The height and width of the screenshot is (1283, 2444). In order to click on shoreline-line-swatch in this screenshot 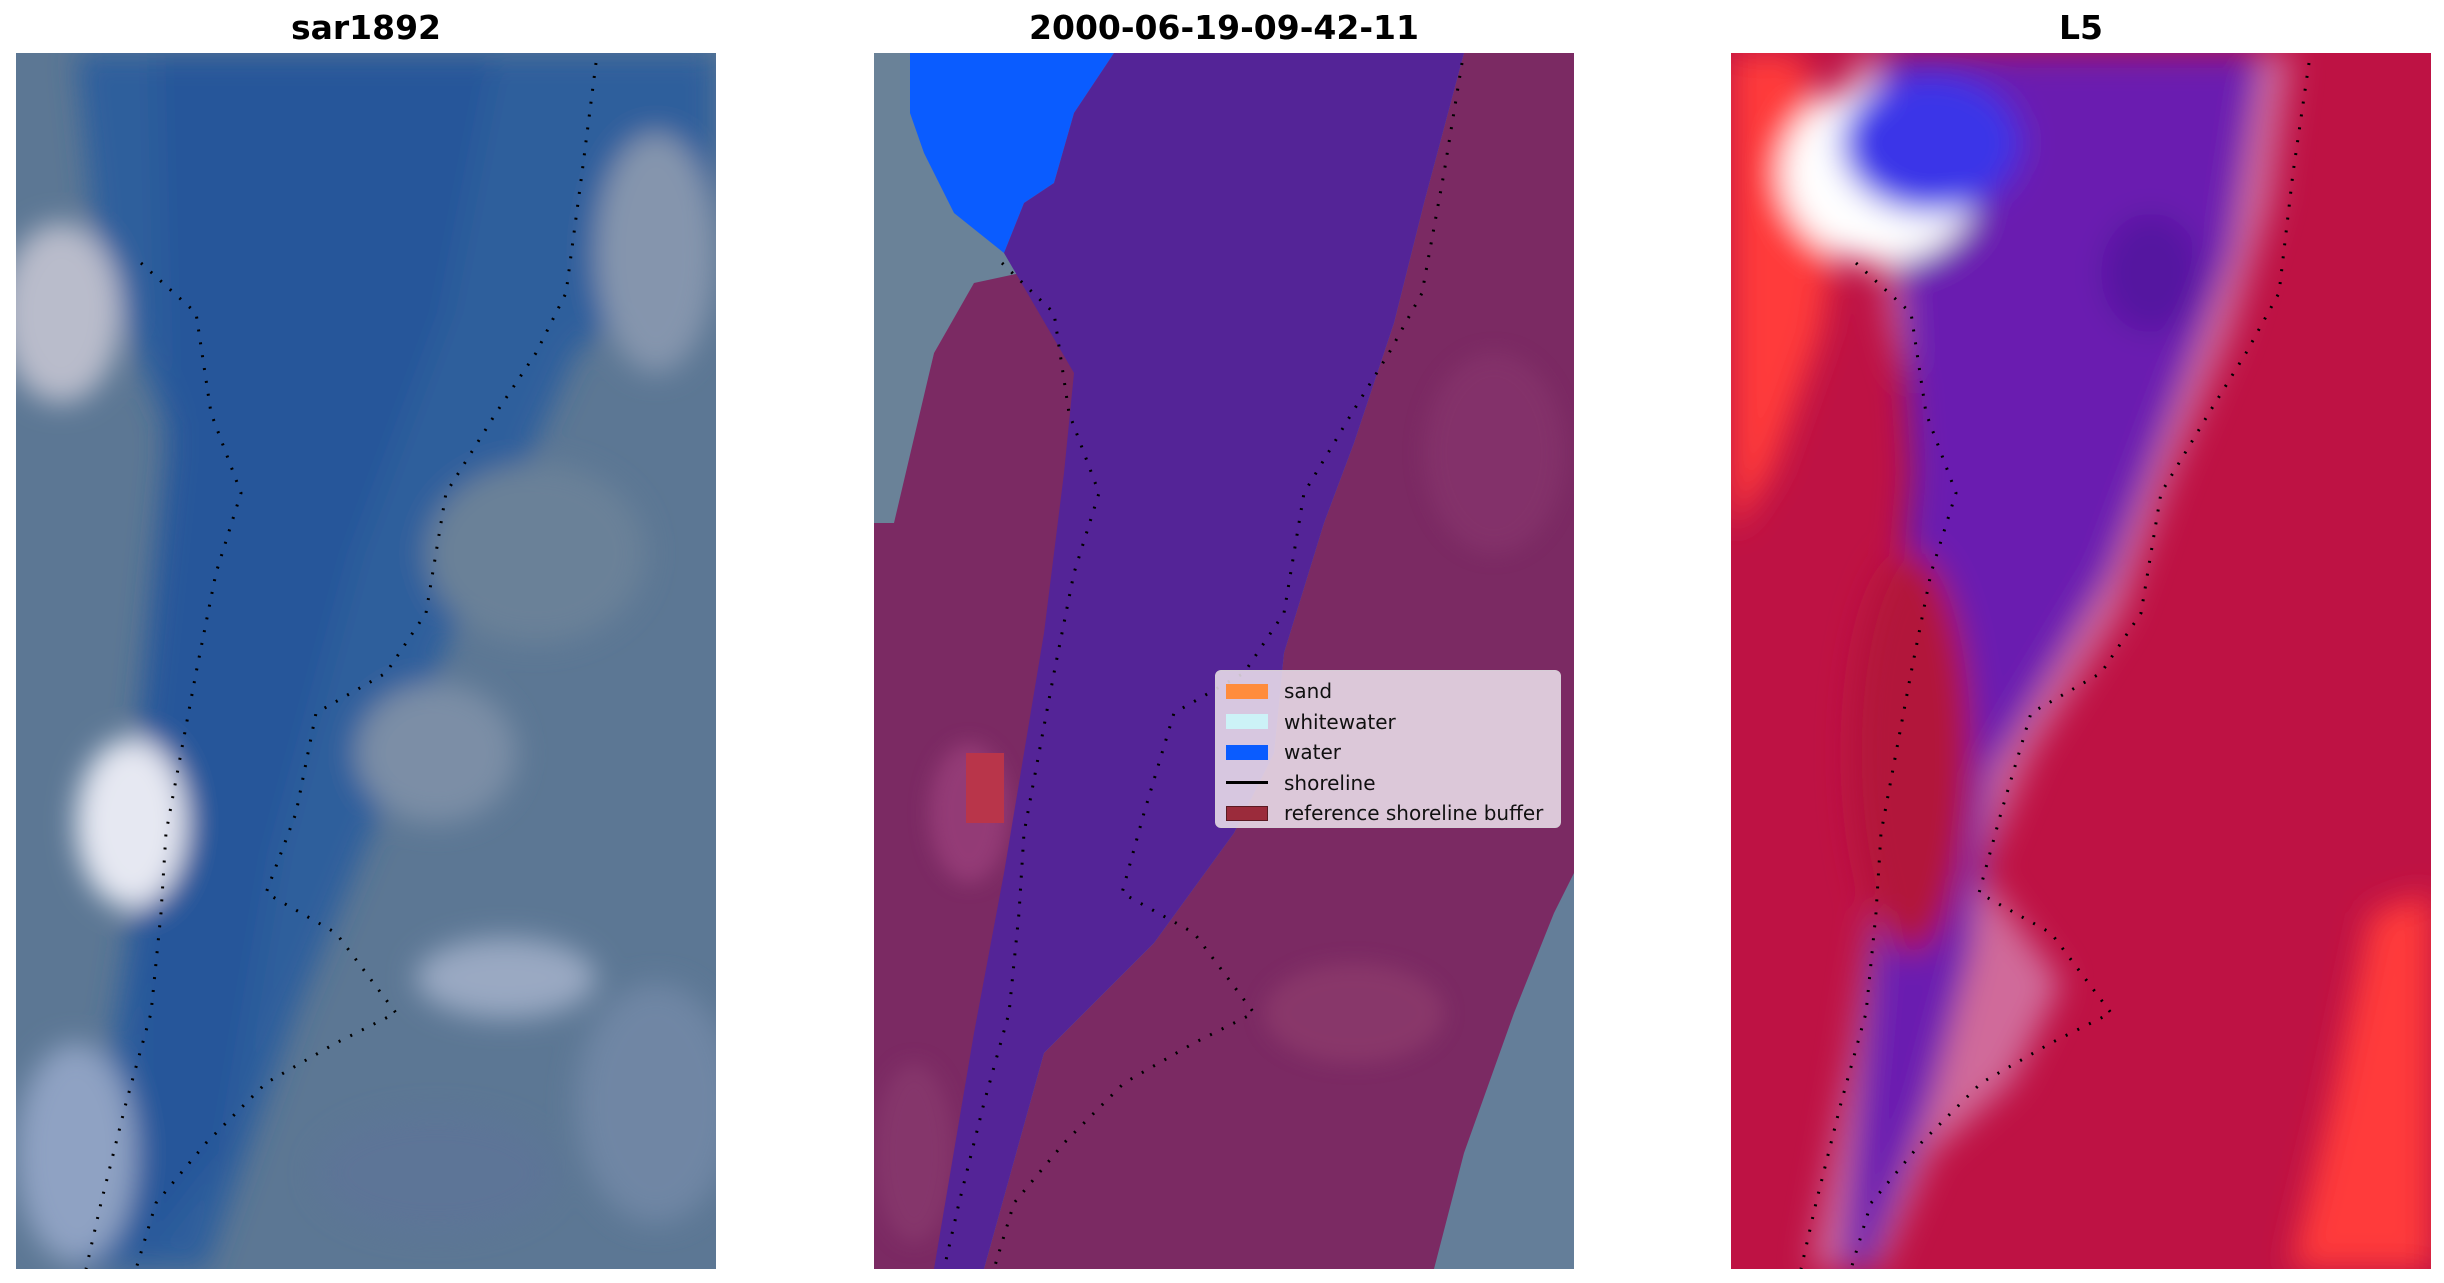, I will do `click(1247, 783)`.